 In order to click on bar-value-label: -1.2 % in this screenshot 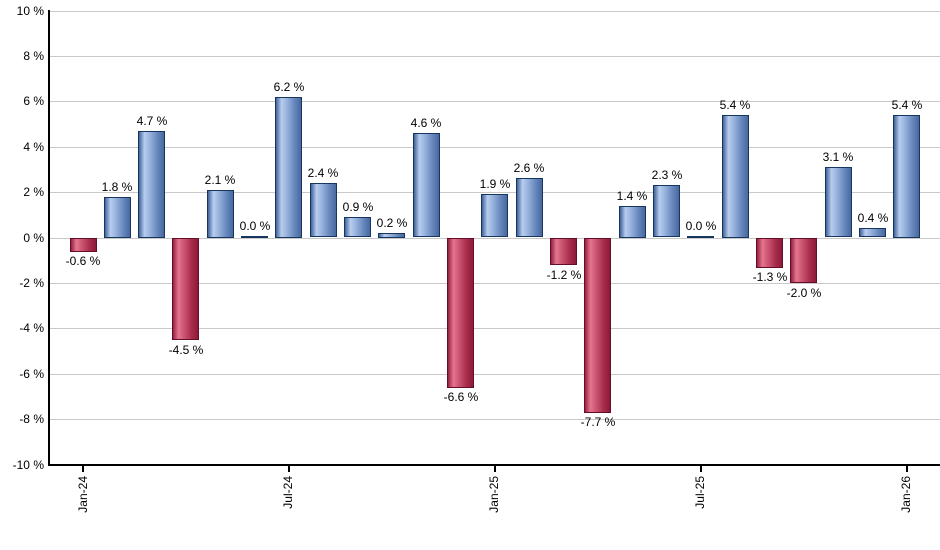, I will do `click(564, 275)`.